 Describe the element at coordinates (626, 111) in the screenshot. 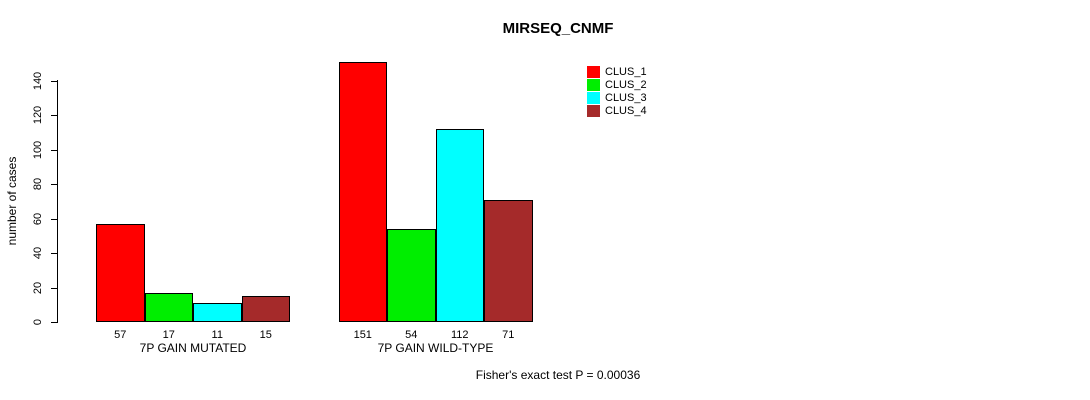

I see `legend-label: CLUS_4` at that location.